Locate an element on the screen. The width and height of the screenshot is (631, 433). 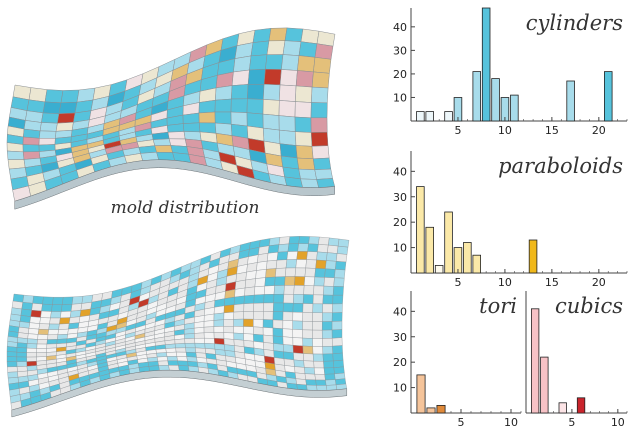
histogram-cylinders: 5 10 15 20 10 20 30 40 cylinders is located at coordinates (510, 72).